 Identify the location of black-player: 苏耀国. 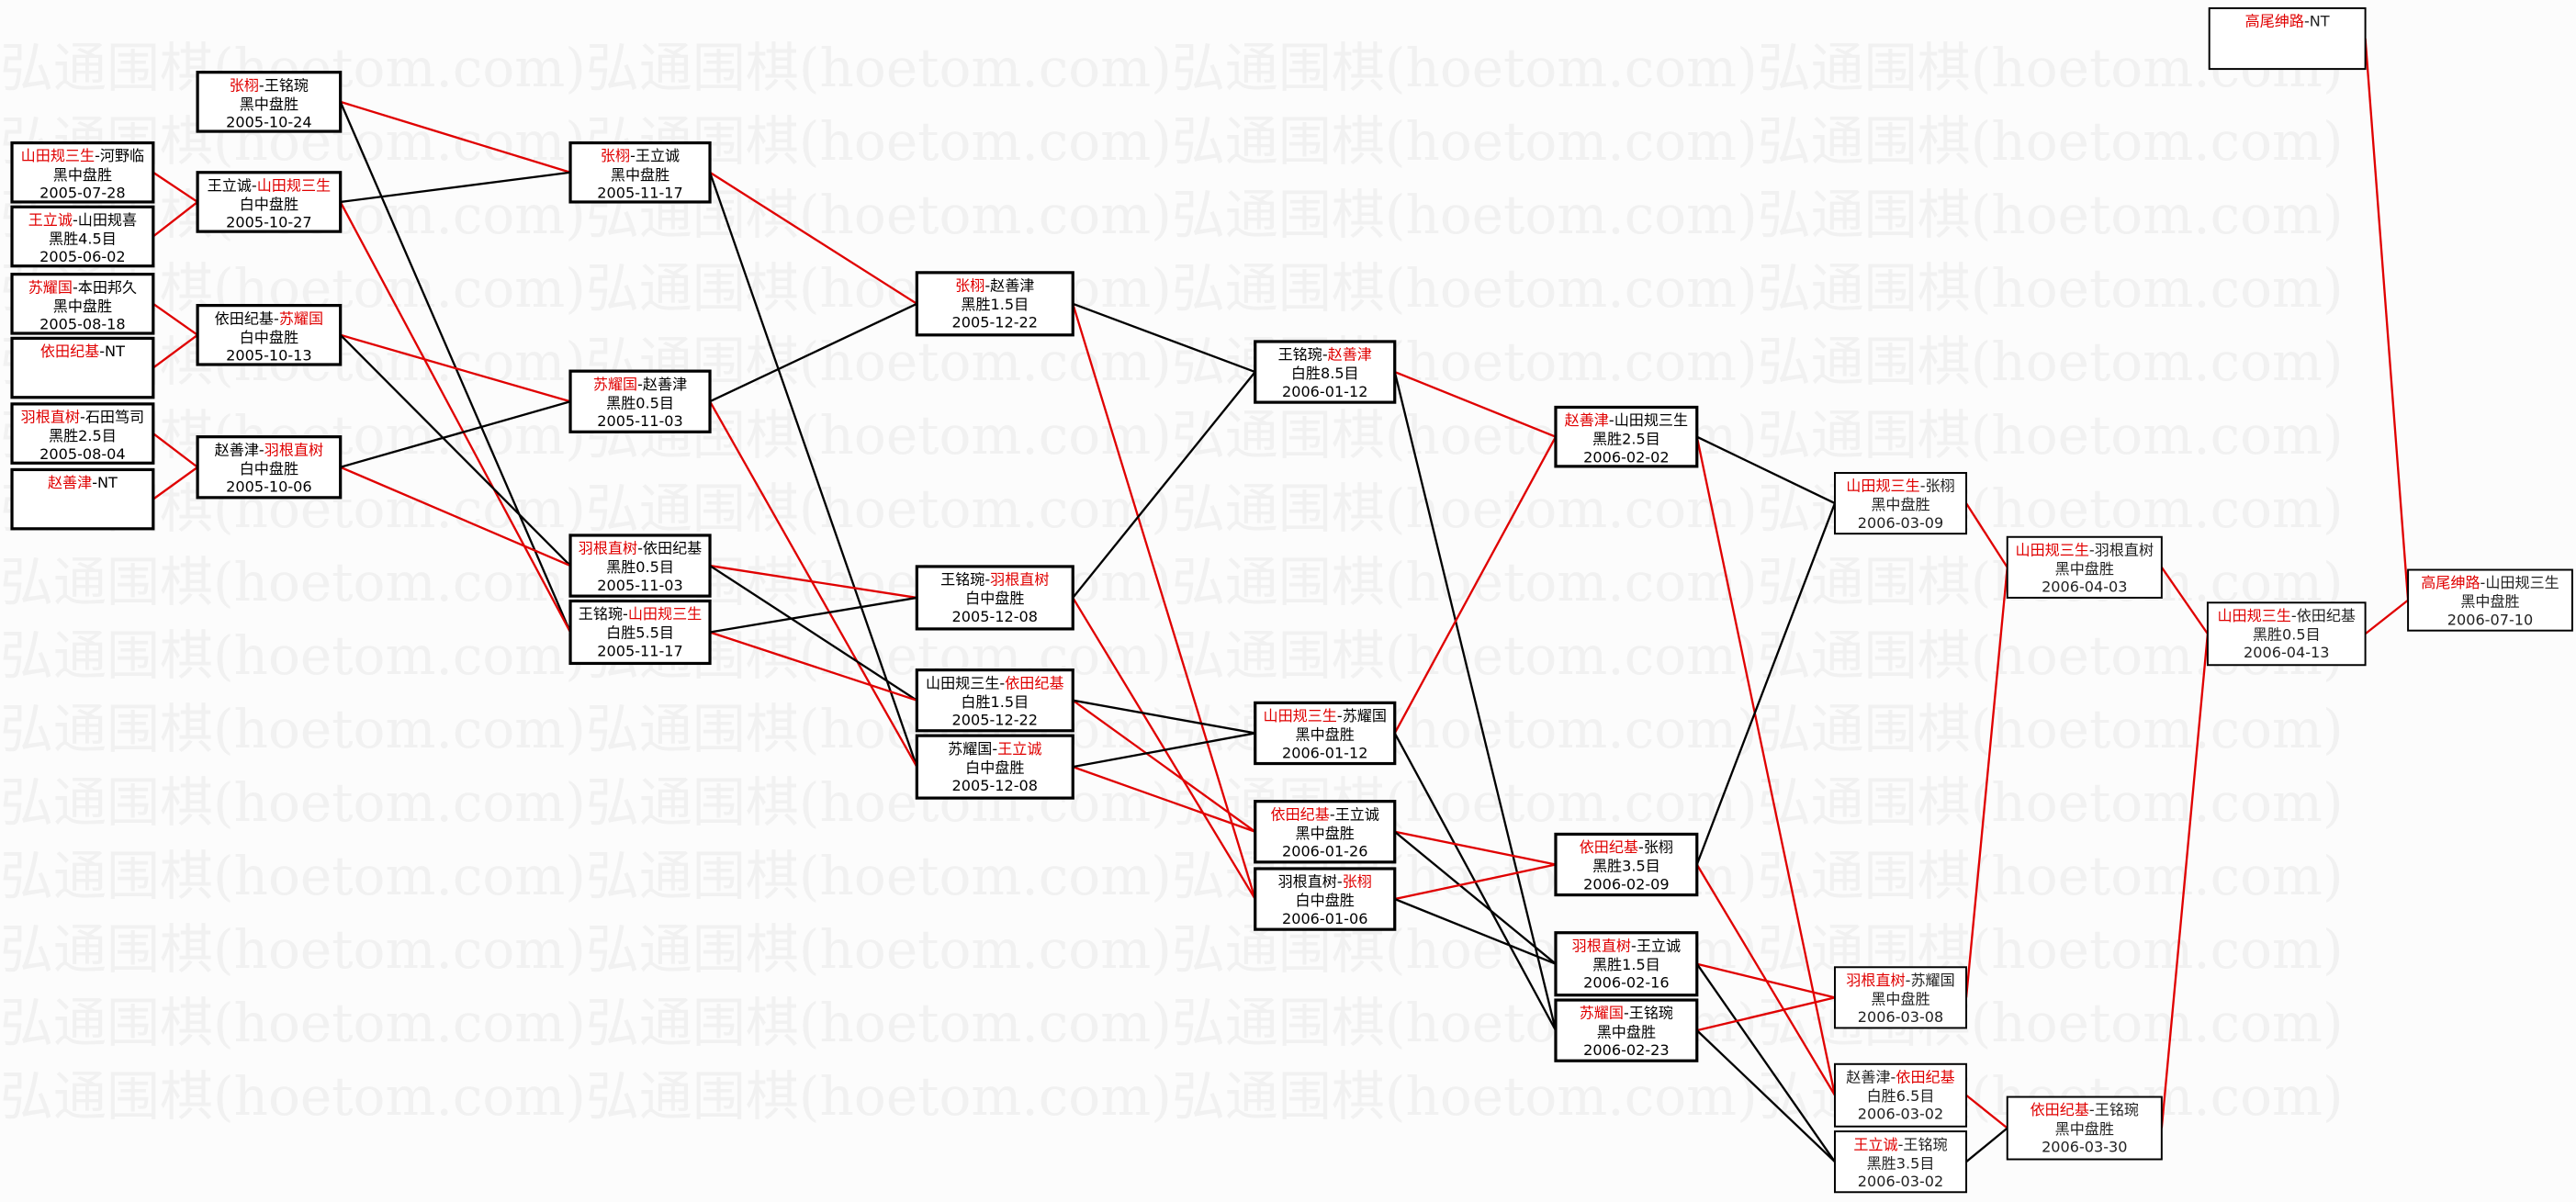
(615, 384).